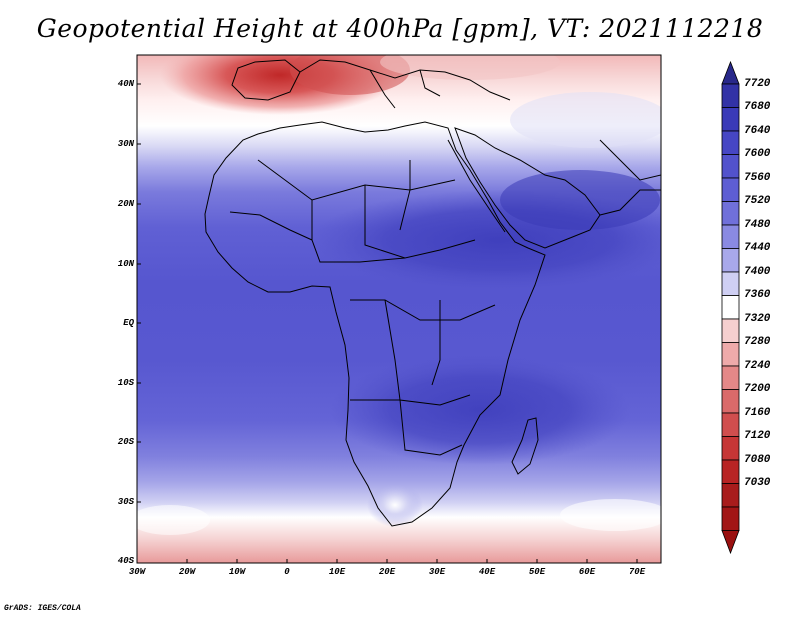  Describe the element at coordinates (757, 248) in the screenshot. I see `colorbar-label: 7440` at that location.